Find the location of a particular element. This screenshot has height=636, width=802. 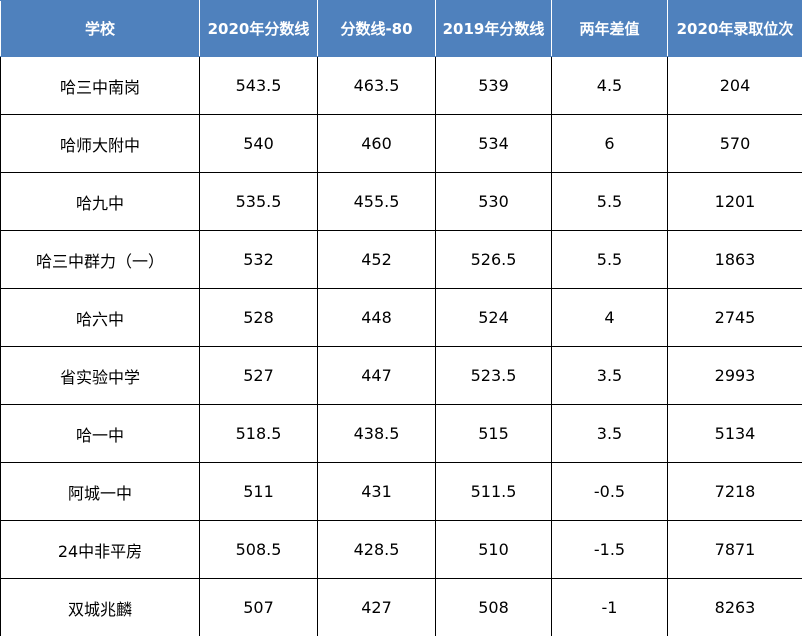

value-cell: 511 is located at coordinates (258, 491).